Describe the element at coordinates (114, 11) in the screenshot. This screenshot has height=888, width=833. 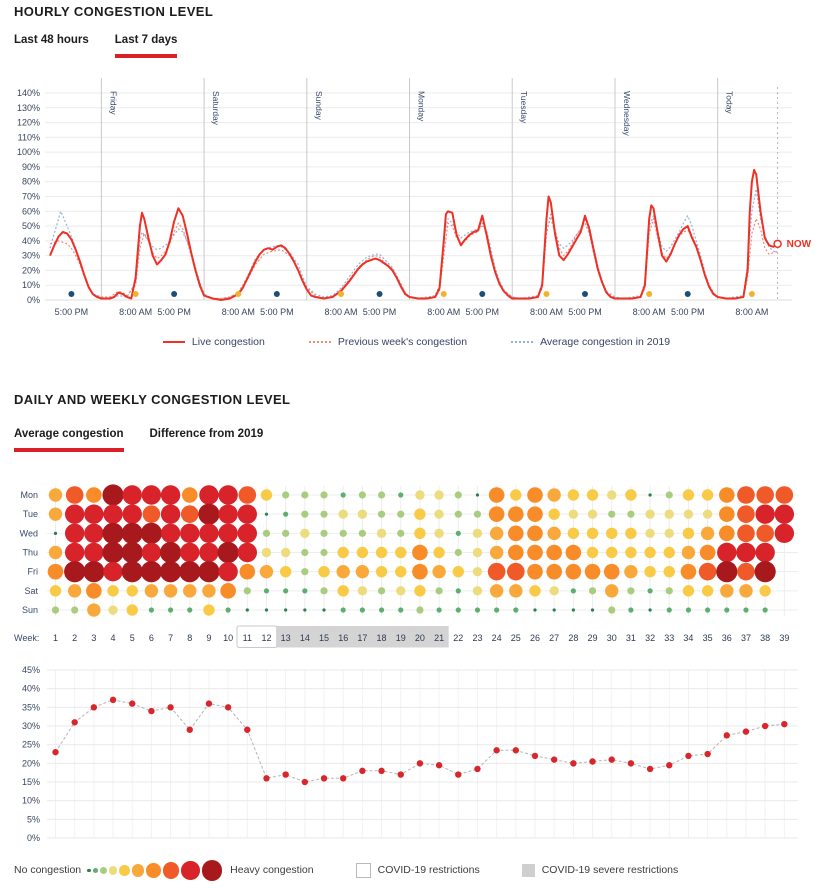
I see `hourly-section-title: HOURLY CONGESTION LEVEL` at that location.